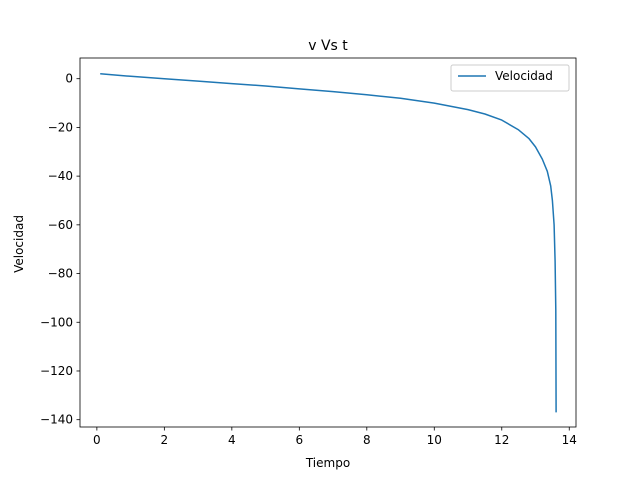  Describe the element at coordinates (69, 79) in the screenshot. I see `y-tick-label: 0` at that location.